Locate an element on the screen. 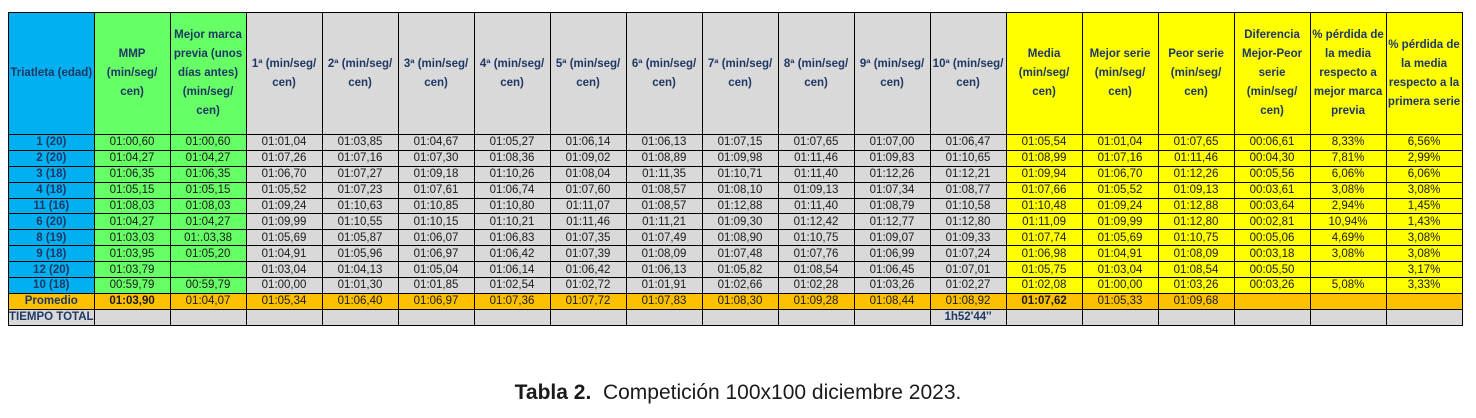 This screenshot has height=418, width=1476. athlete-cell: 10 (18) is located at coordinates (51, 285).